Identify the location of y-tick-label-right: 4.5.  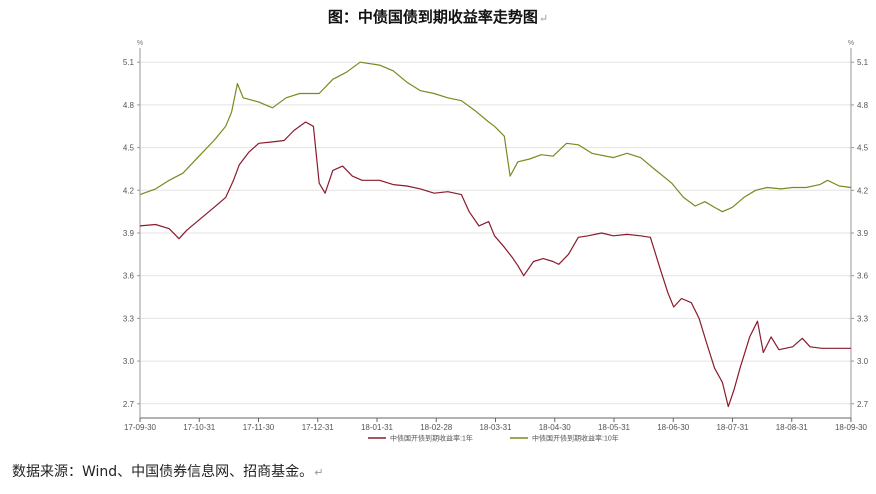
(863, 148).